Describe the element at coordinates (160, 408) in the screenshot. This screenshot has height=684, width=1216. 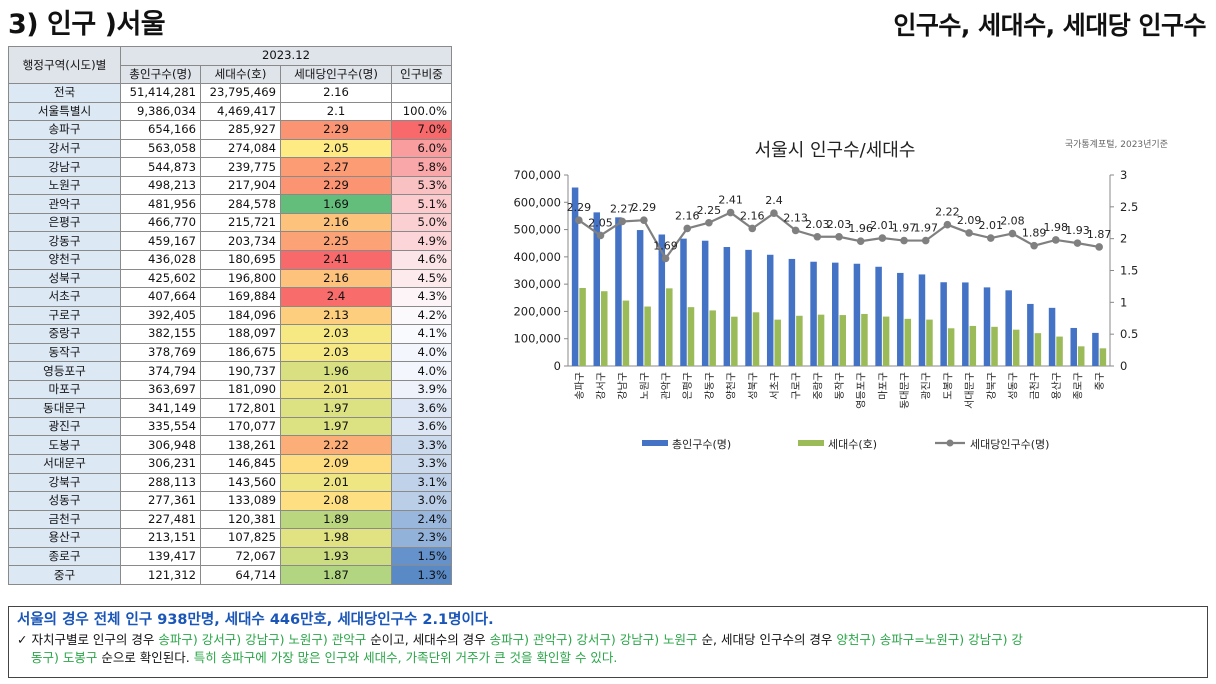
I see `population-cell: 341,149` at that location.